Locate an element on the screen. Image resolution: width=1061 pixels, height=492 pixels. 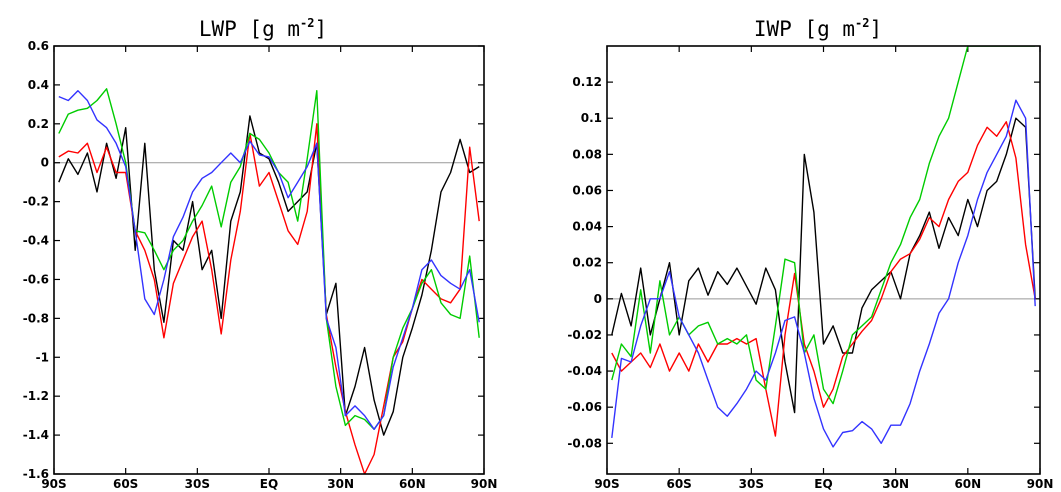
lwp-xtick-label: 60S is located at coordinates (125, 484).